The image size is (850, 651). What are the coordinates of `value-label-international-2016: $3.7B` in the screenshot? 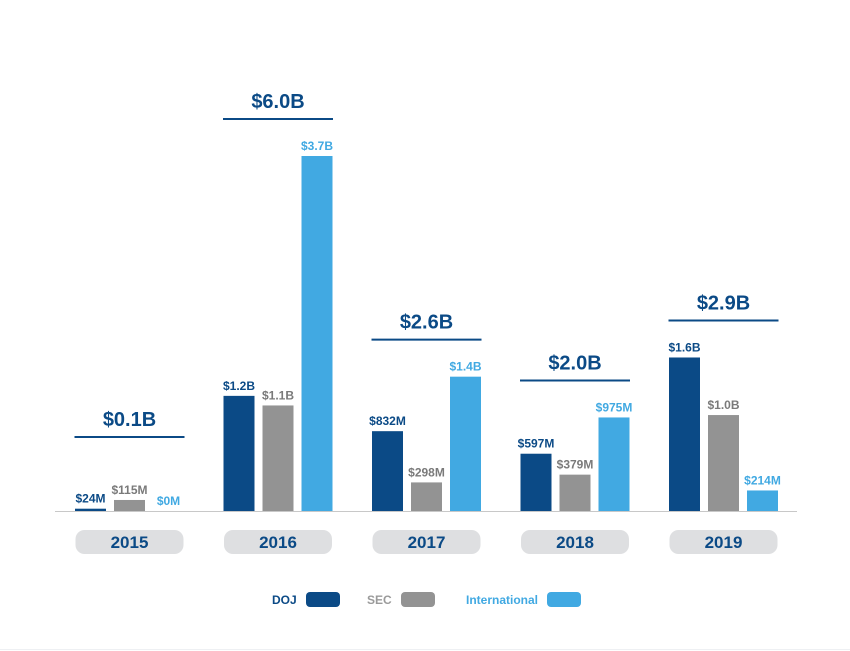 It's located at (317, 146).